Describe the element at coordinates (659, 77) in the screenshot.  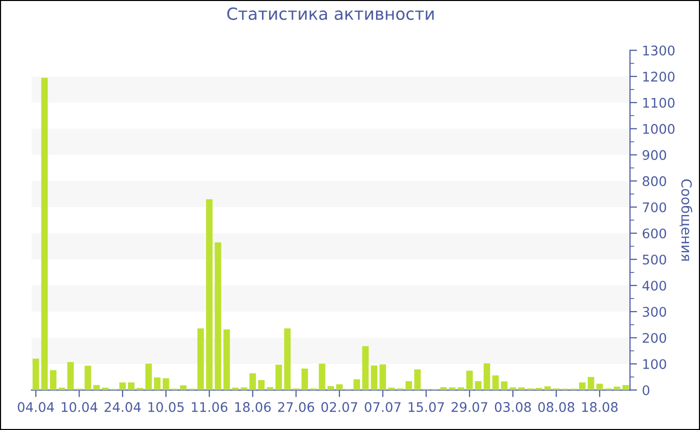
I see `y-tick-label: 1200` at that location.